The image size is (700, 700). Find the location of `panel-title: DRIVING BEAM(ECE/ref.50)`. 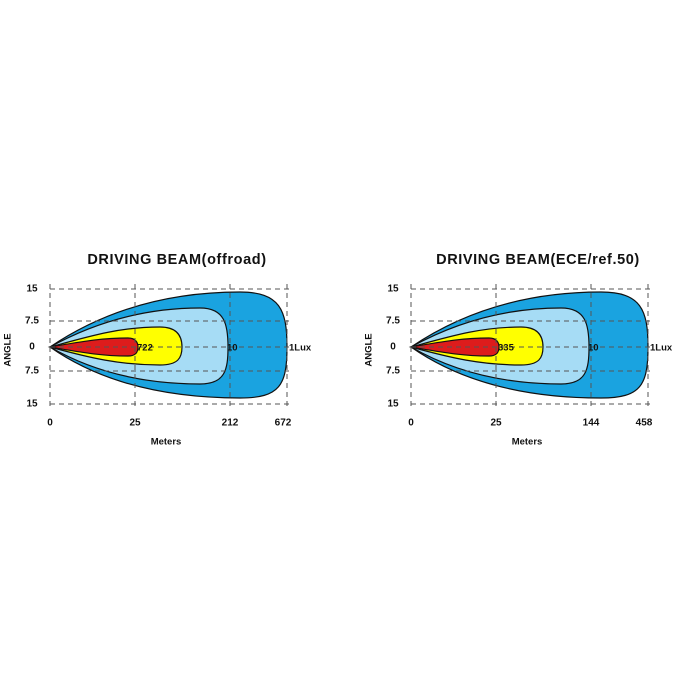

panel-title: DRIVING BEAM(ECE/ref.50) is located at coordinates (538, 260).